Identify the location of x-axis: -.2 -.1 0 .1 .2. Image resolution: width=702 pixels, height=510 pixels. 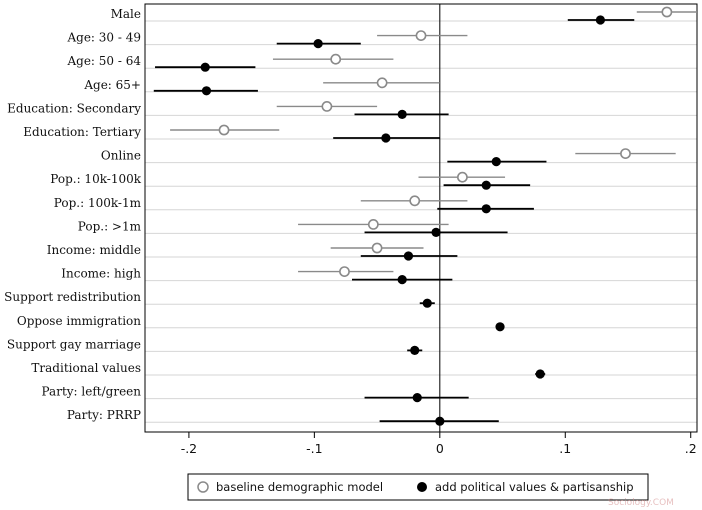
(439, 444).